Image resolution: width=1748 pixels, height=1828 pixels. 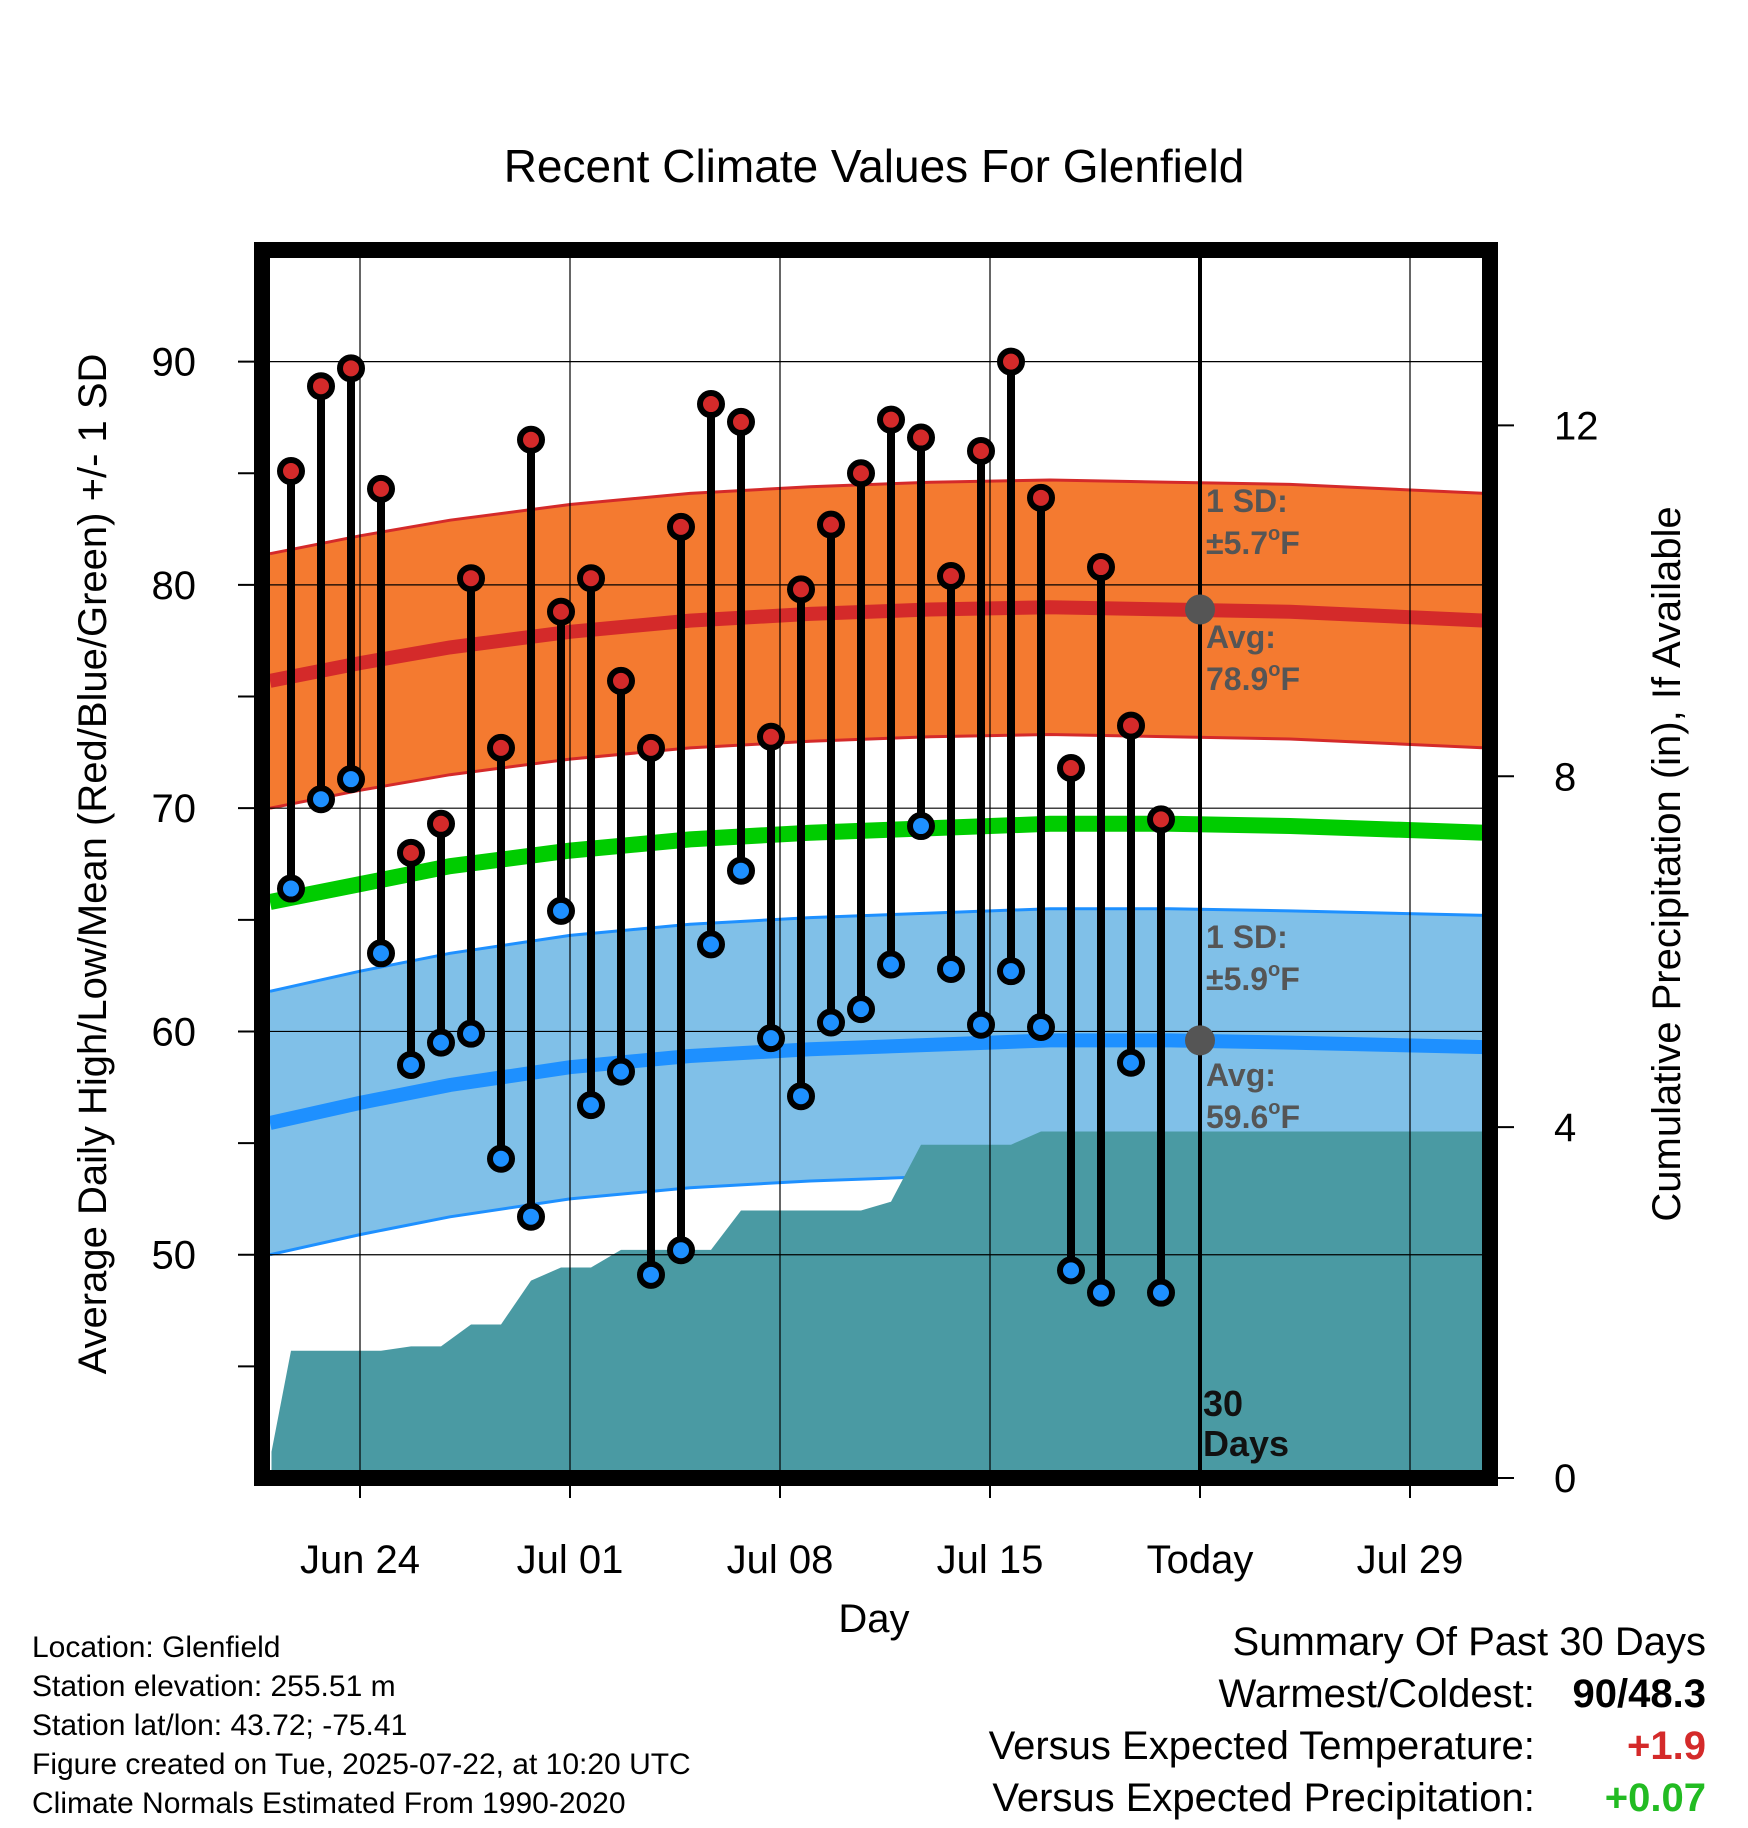 What do you see at coordinates (214, 1686) in the screenshot?
I see `elevation-text: Station elevation: 255.51 m` at bounding box center [214, 1686].